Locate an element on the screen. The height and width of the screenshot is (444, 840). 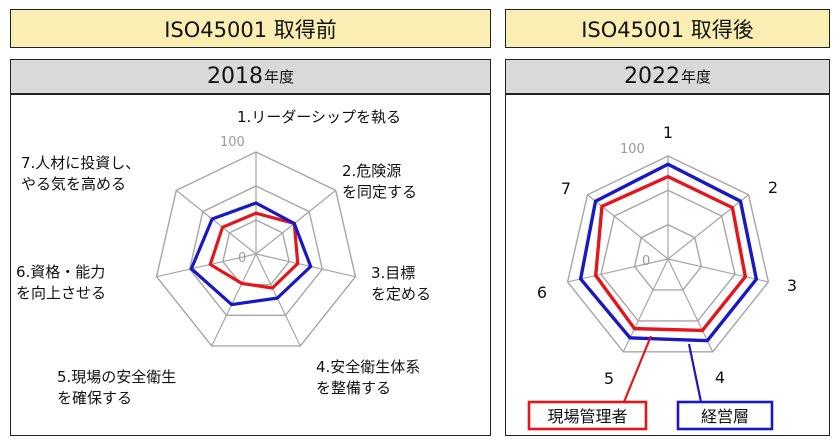
header-before: ISO45001 取得前 is located at coordinates (250, 28).